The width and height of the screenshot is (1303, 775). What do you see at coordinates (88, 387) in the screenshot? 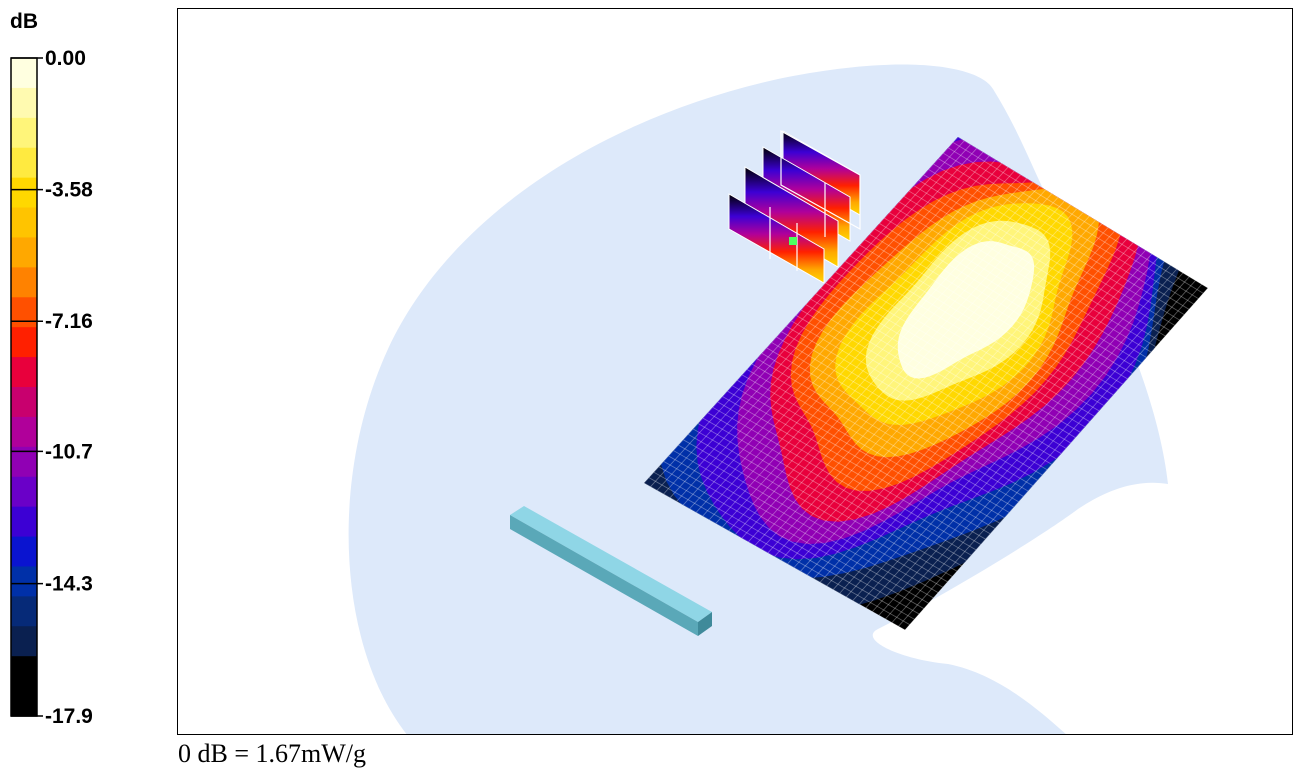
I see `colorbar: dB 0.00 -3.58 -7.16 -10.7 -14.3 -17.9` at bounding box center [88, 387].